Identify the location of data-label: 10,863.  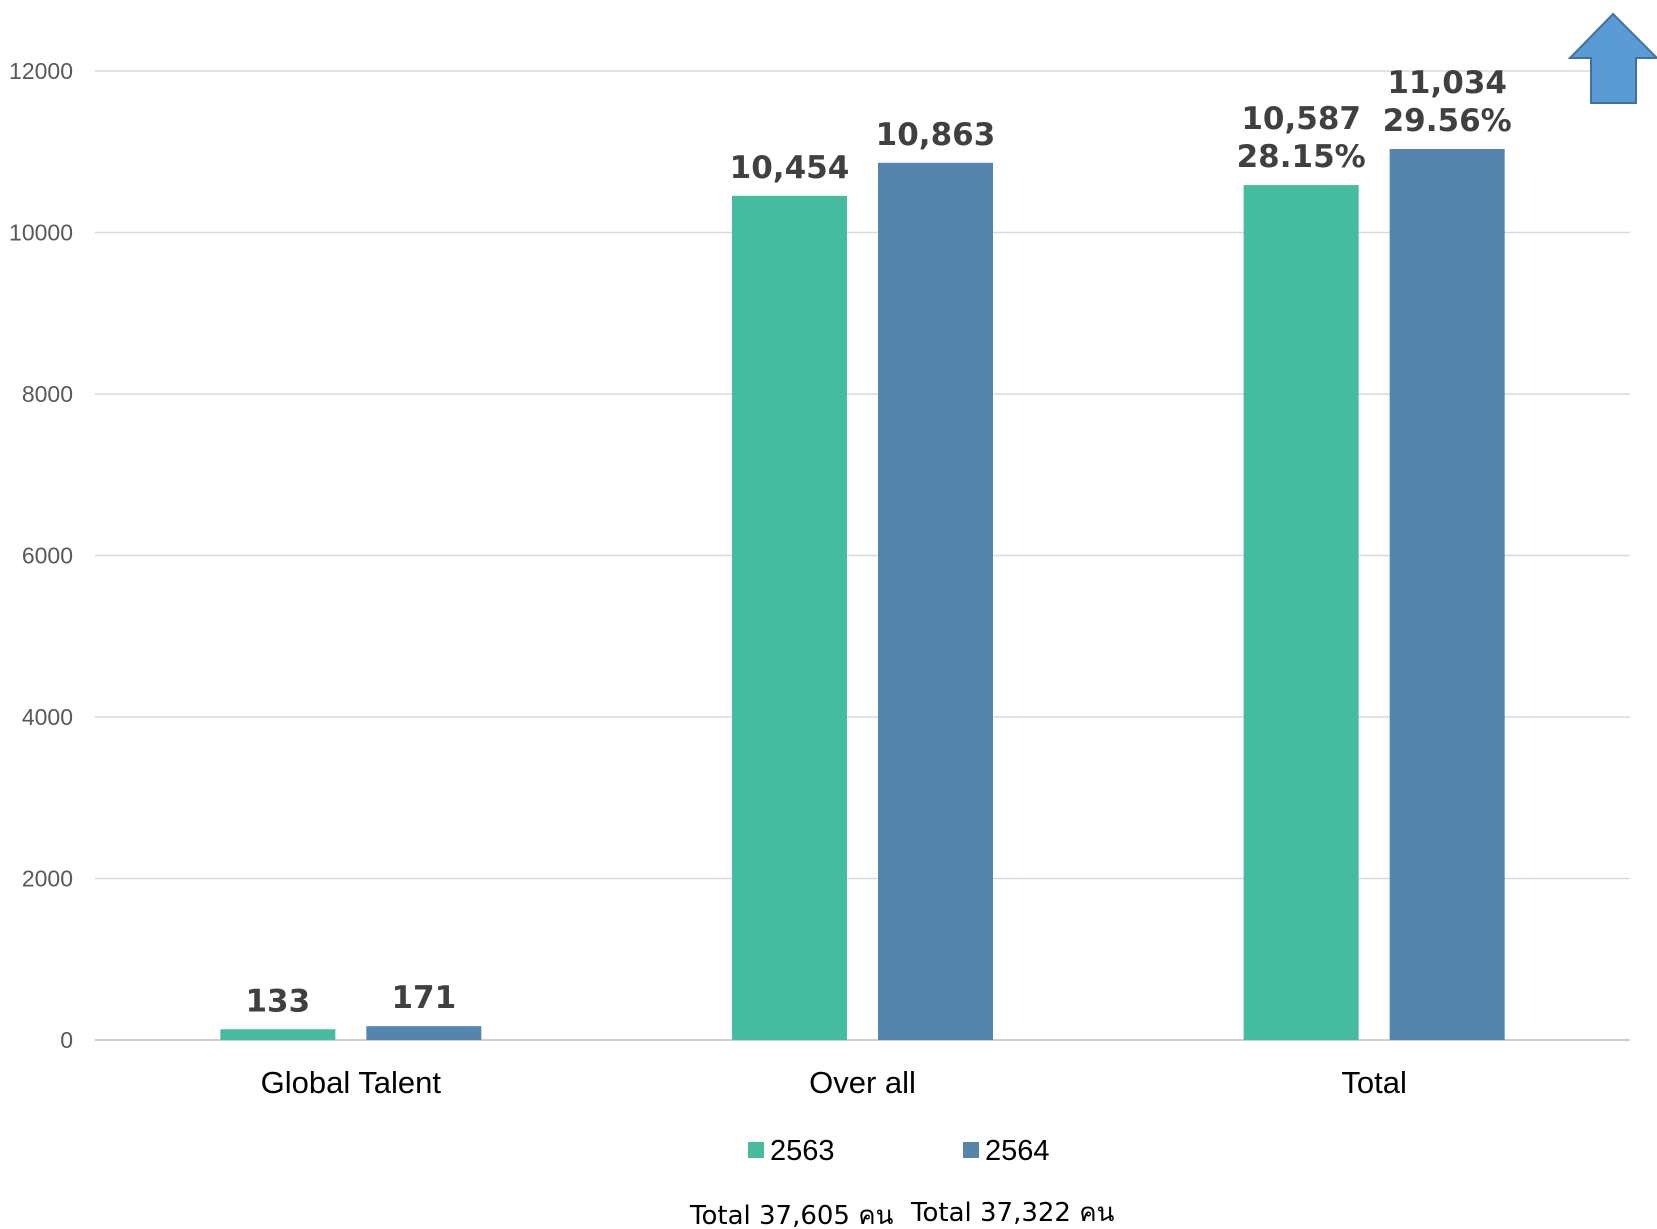
(936, 135).